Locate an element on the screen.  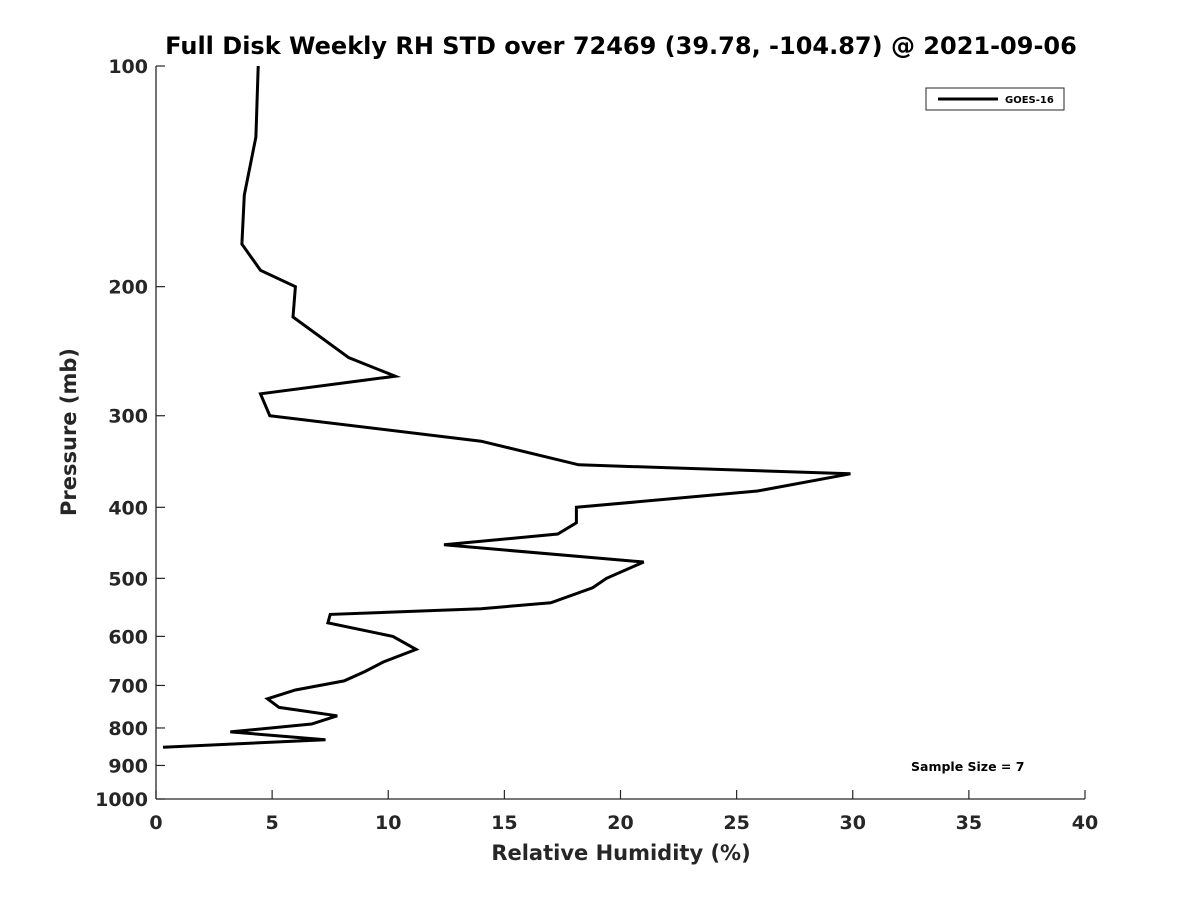
legend: GOES-16 is located at coordinates (995, 99).